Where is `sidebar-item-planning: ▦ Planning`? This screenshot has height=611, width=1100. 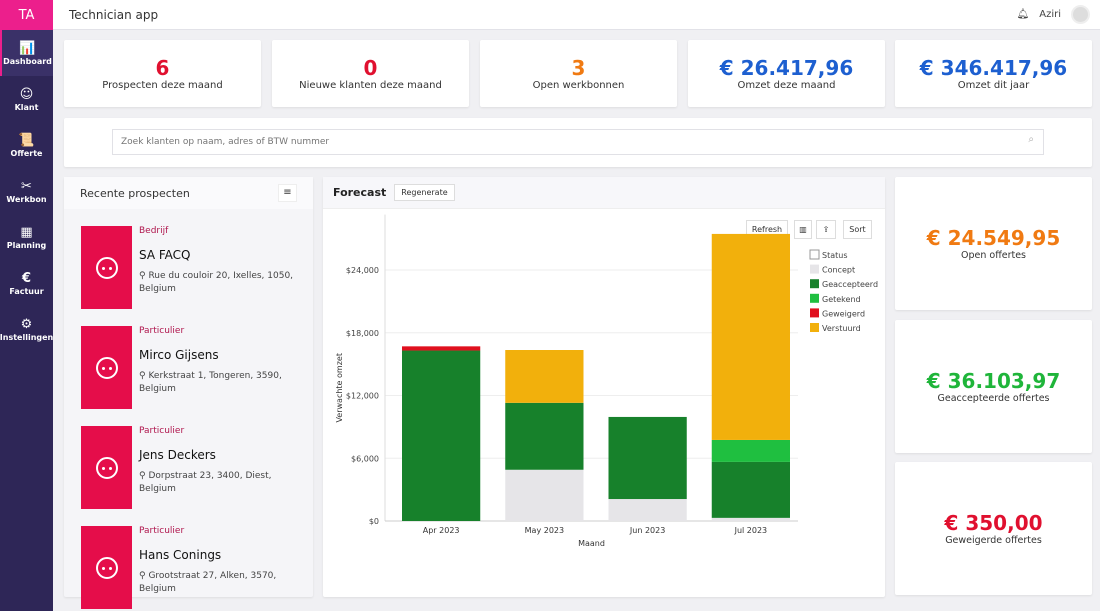 sidebar-item-planning: ▦ Planning is located at coordinates (26, 237).